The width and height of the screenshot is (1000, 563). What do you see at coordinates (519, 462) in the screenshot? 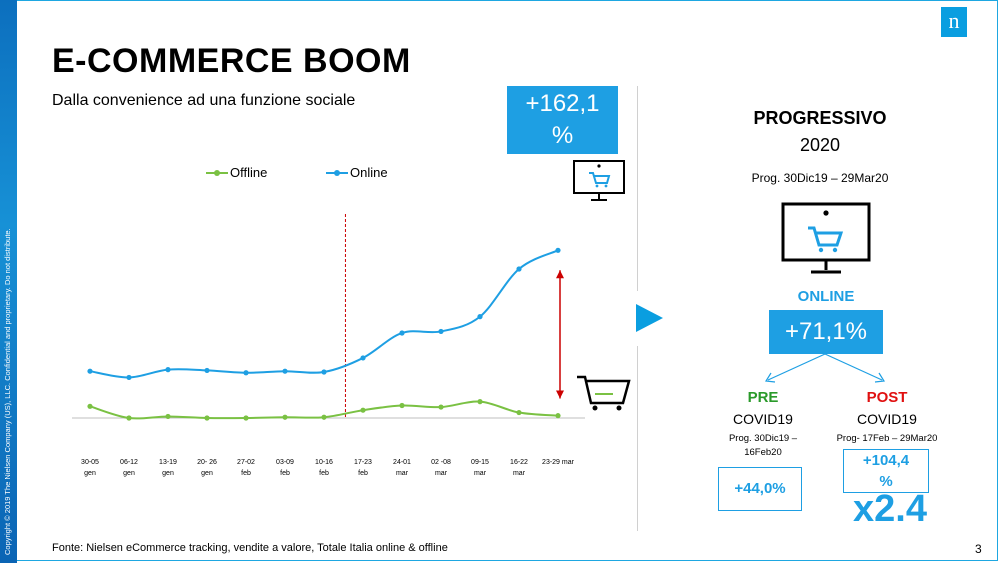
I see `x-tick-label-period: 16-22` at bounding box center [519, 462].